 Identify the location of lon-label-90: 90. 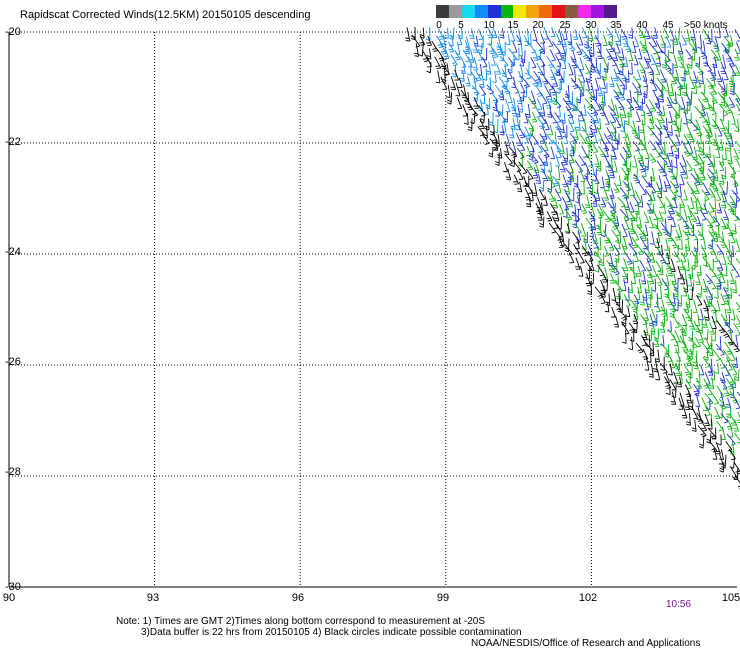
(9, 598).